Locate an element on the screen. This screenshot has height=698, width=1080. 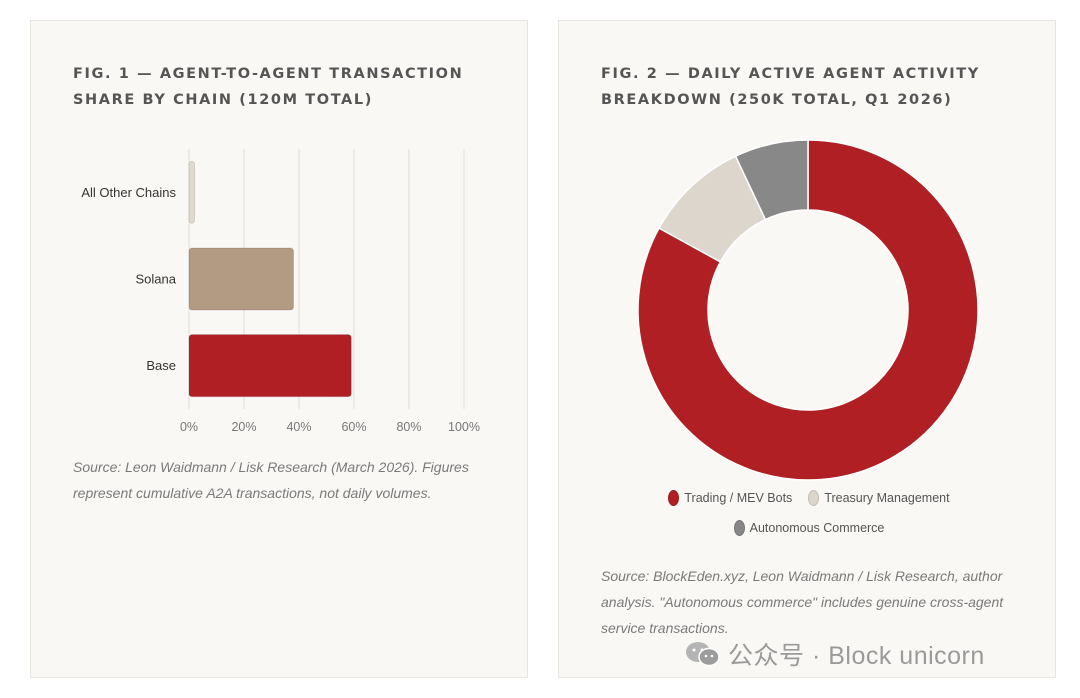
watermark: 公众号 · Block unicorn is located at coordinates (834, 654).